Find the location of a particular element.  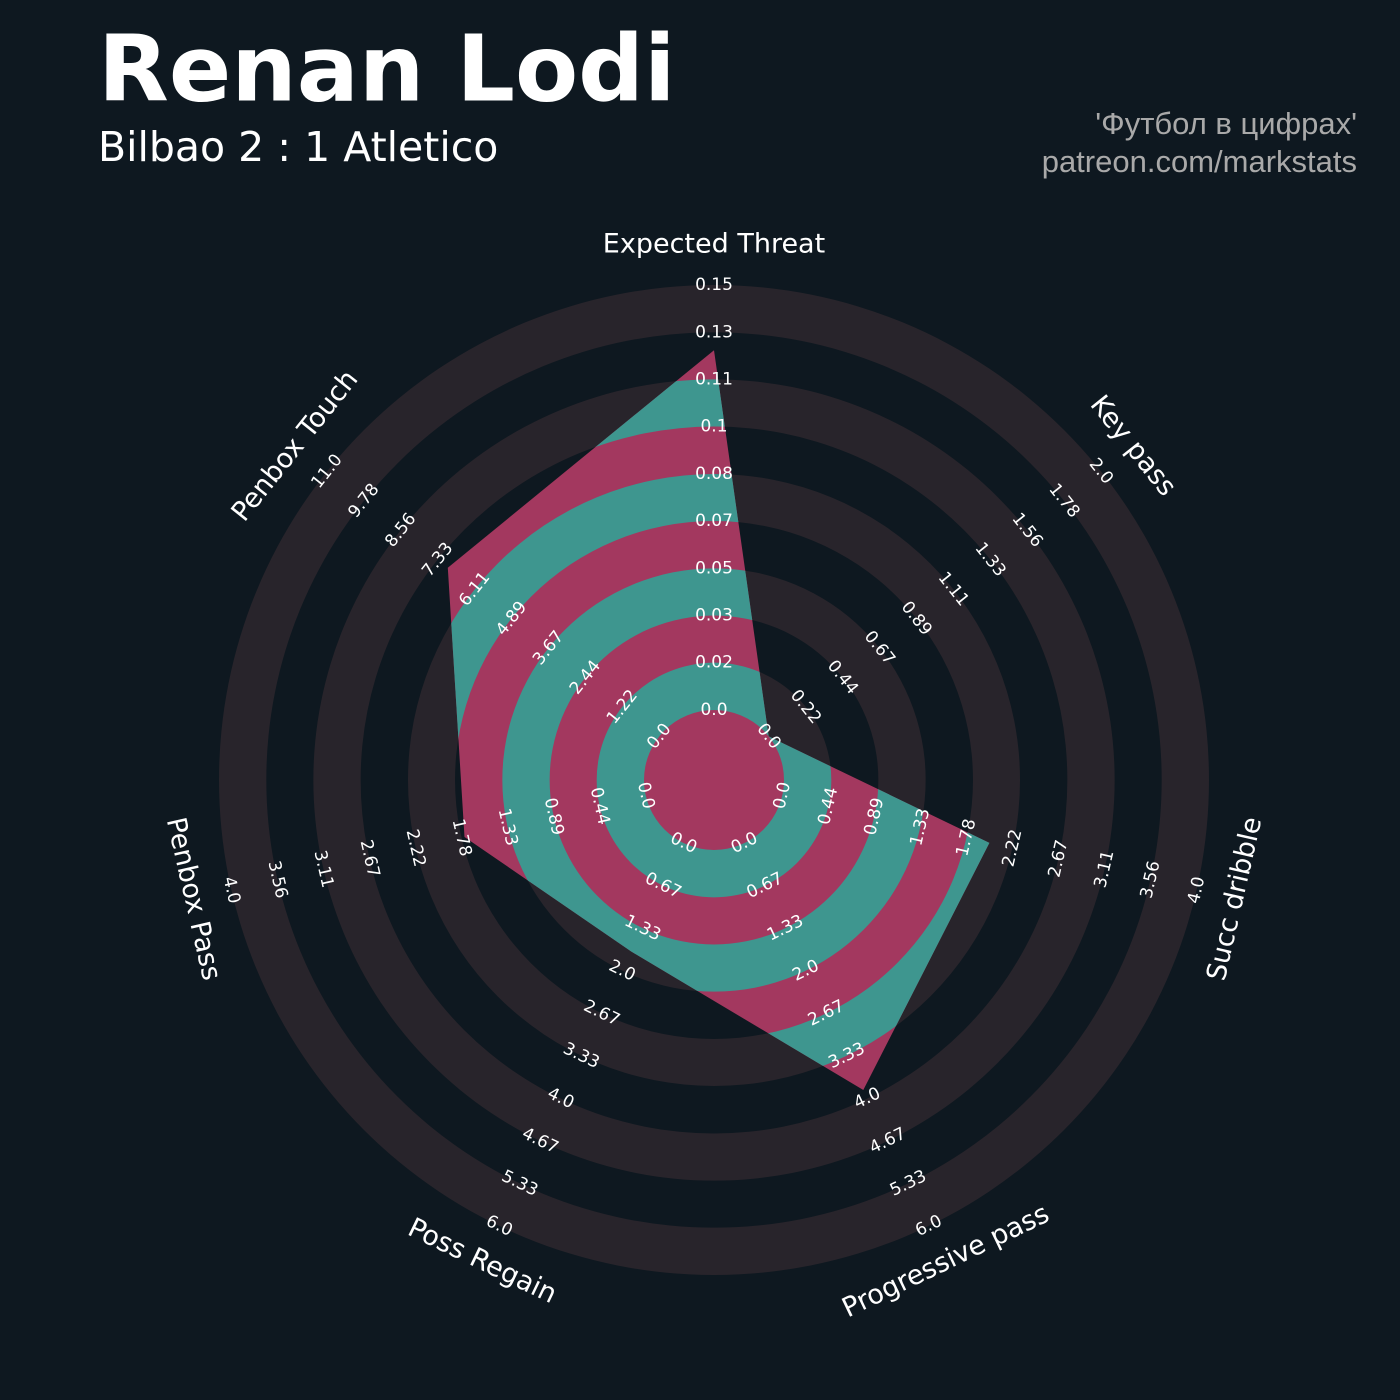

credit: patreon.com/markstats is located at coordinates (1199, 161).